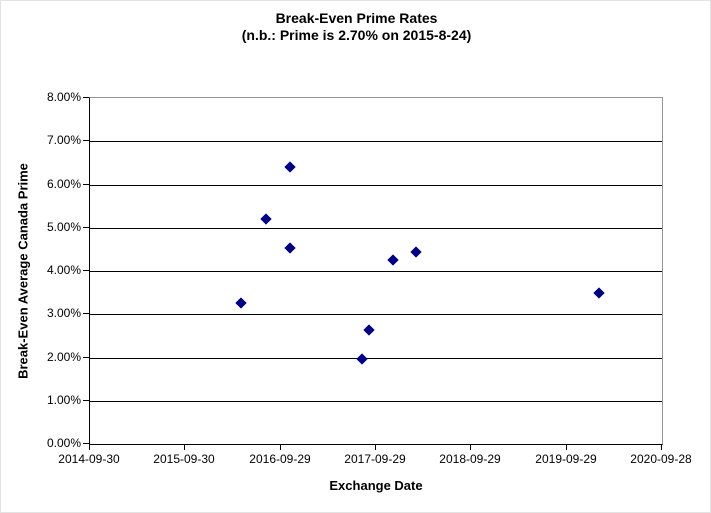 This screenshot has height=513, width=711. What do you see at coordinates (661, 459) in the screenshot?
I see `x-axis-tick-label: 2020-09-28` at bounding box center [661, 459].